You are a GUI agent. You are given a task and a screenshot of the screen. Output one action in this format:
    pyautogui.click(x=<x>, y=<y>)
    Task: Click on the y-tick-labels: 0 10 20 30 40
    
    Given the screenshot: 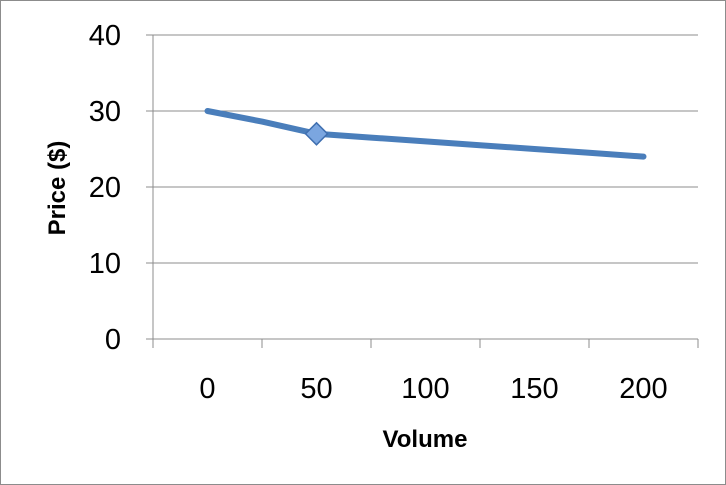 What is the action you would take?
    pyautogui.click(x=105, y=188)
    